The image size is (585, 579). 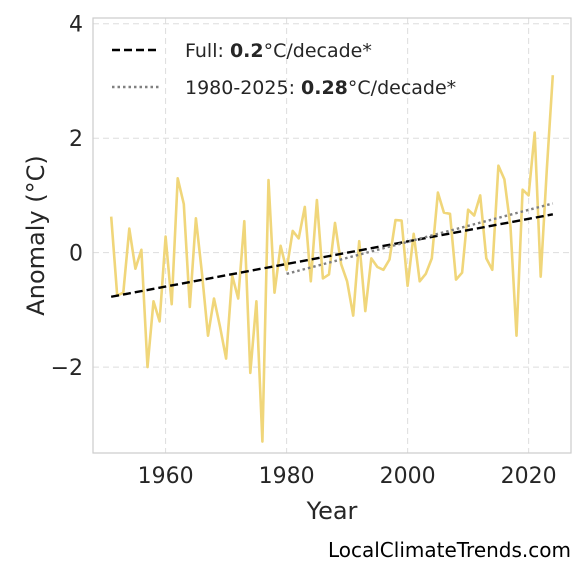 I want to click on full-trendline, so click(x=332, y=255).